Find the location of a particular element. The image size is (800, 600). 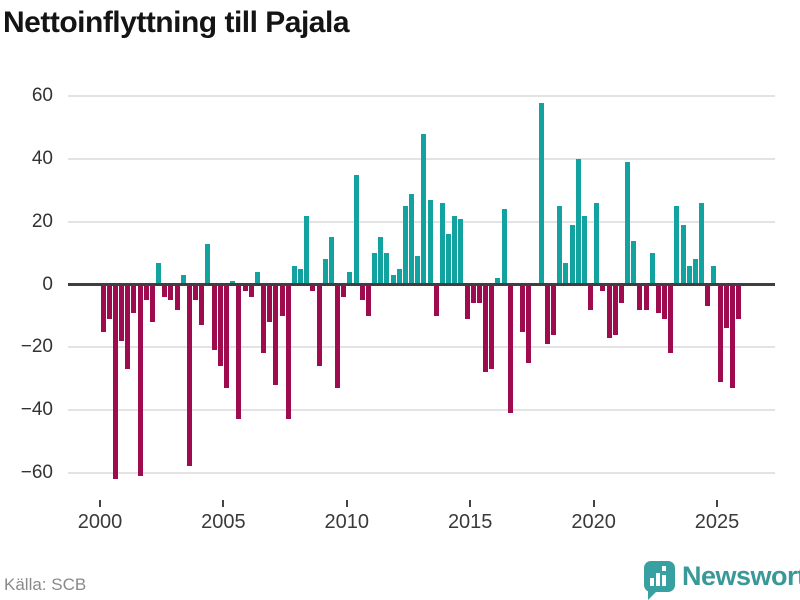

y-axis-tick-label: −20 is located at coordinates (36, 347).